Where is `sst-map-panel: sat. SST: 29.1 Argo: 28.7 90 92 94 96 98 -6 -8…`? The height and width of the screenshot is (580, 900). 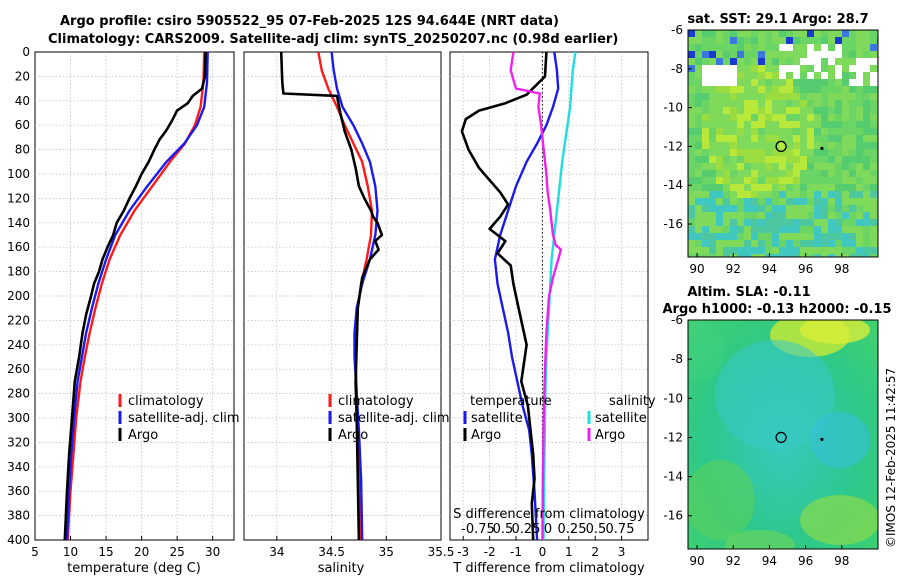
sst-map-panel: sat. SST: 29.1 Argo: 28.7 90 92 94 96 98 -6 -8… is located at coordinates (771, 144).